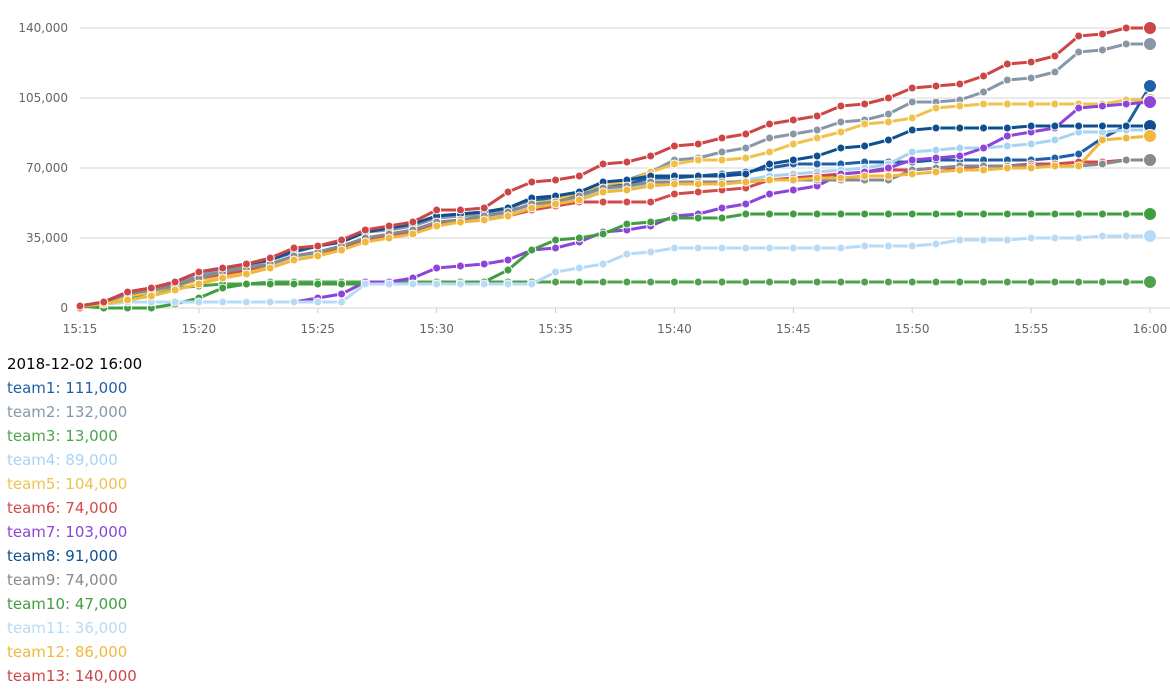  Describe the element at coordinates (43, 28) in the screenshot. I see `y-tick-label: 140,000` at that location.